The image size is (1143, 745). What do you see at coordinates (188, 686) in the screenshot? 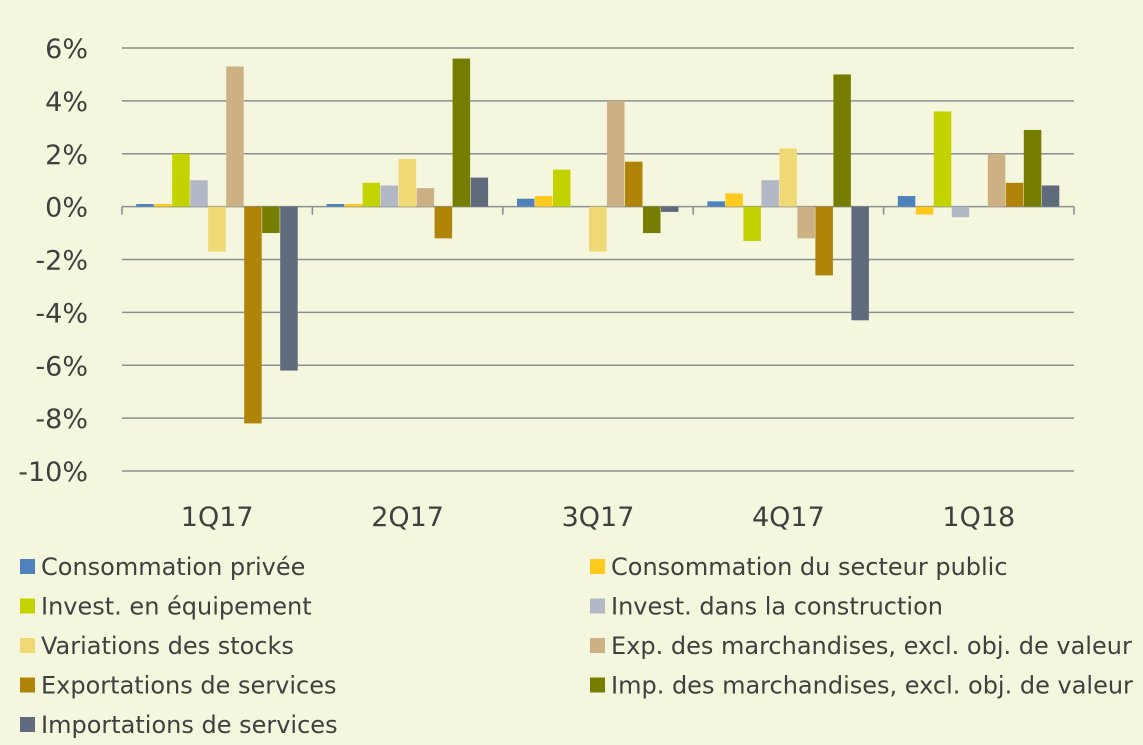
I see `legend-label: Exportations de services` at bounding box center [188, 686].